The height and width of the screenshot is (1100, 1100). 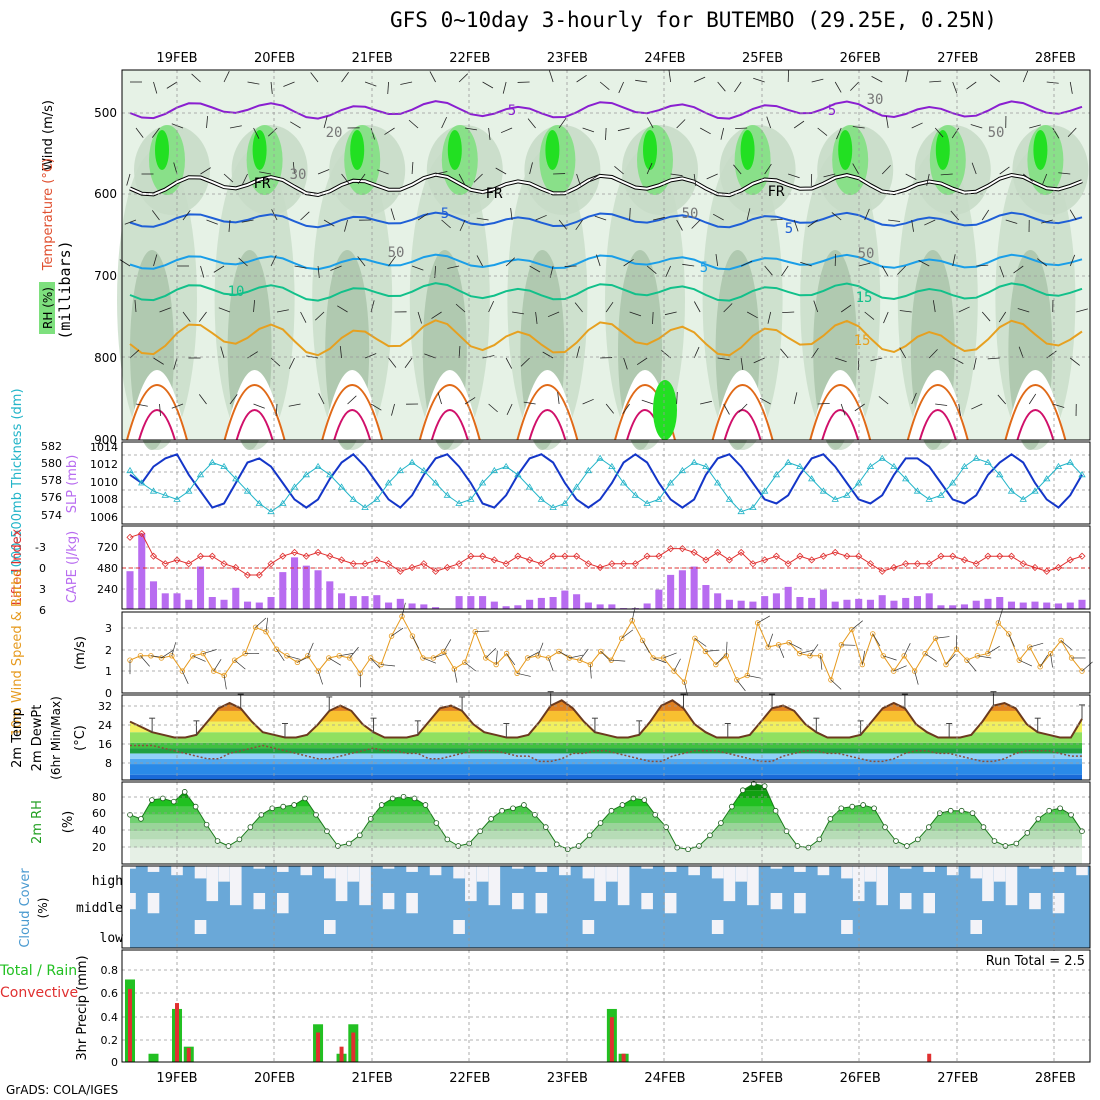 What do you see at coordinates (17, 738) in the screenshot?
I see `temp2m-ylabel: 2m Temp` at bounding box center [17, 738].